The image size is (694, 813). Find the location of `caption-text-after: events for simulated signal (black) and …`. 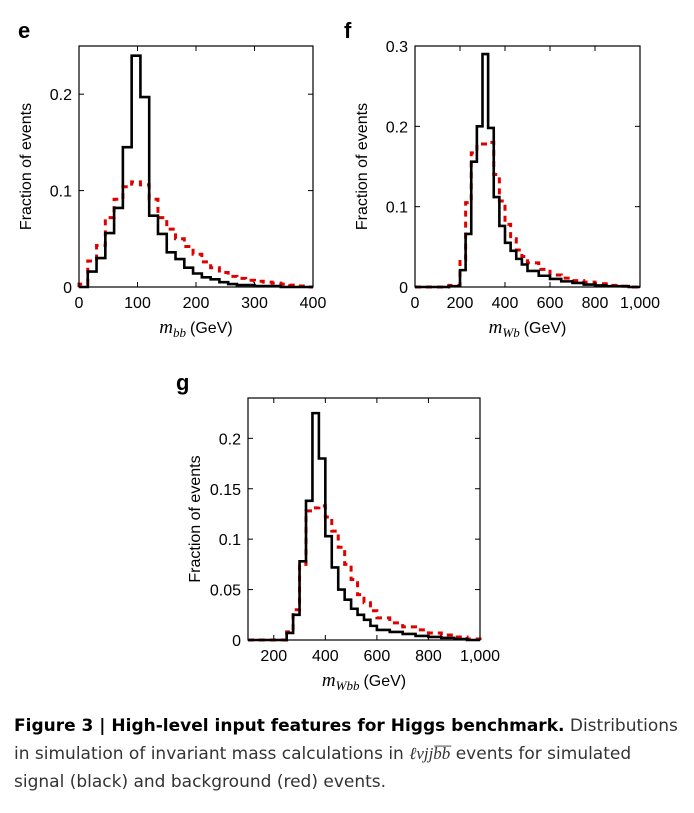

caption-text-after: events for simulated signal (black) and … is located at coordinates (323, 768).